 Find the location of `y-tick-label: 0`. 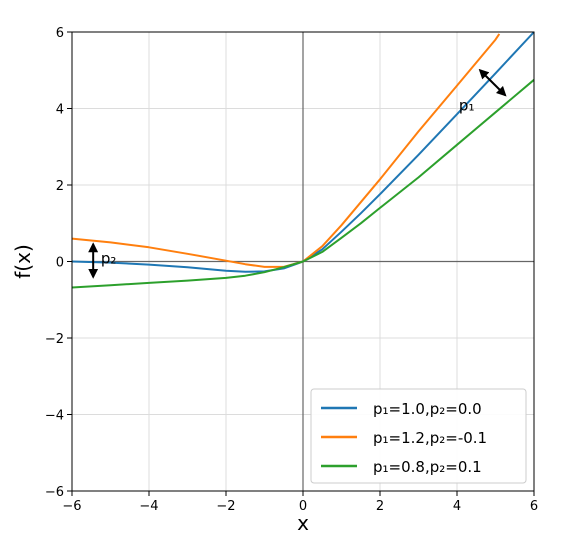

y-tick-label: 0 is located at coordinates (60, 263).